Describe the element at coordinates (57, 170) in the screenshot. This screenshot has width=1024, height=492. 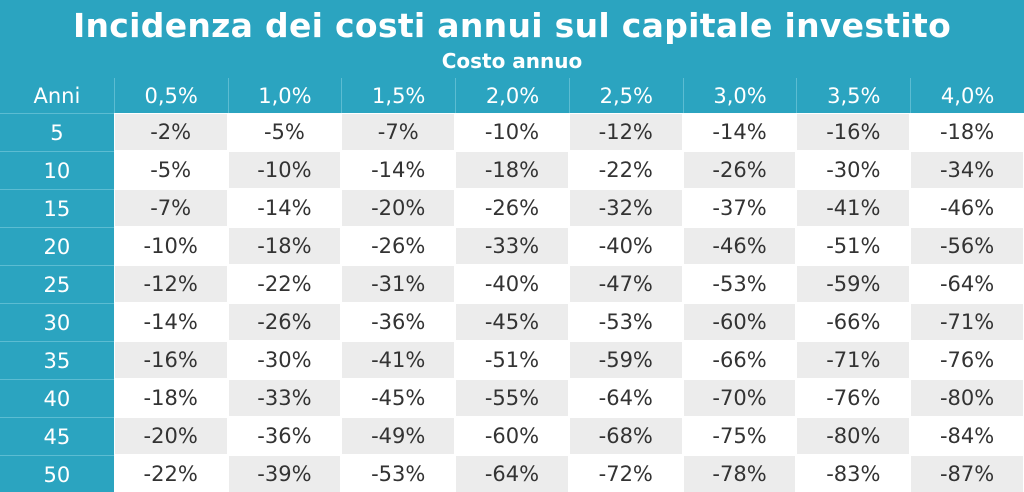
I see `row-header: 10` at that location.